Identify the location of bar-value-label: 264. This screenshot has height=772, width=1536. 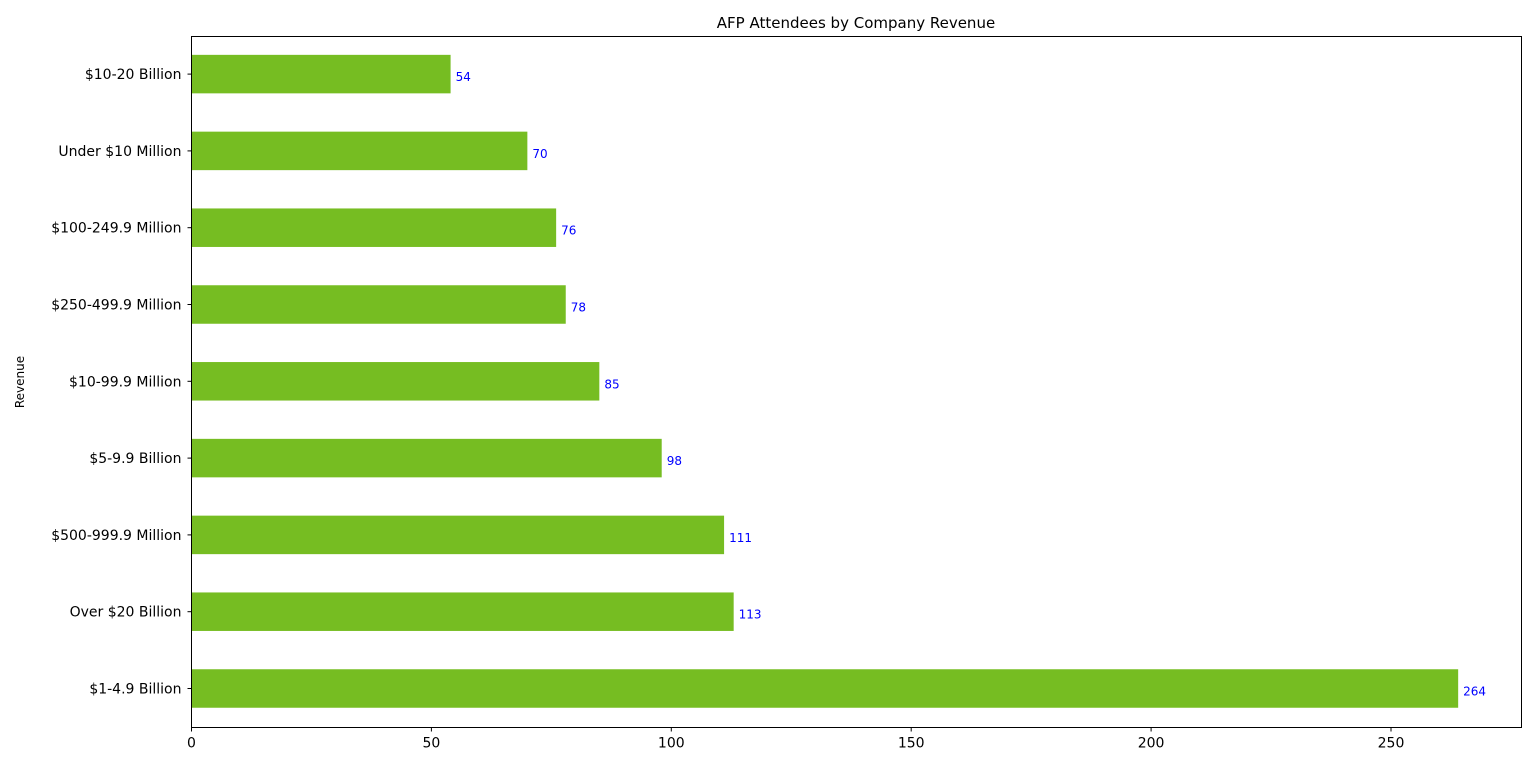
(1474, 692).